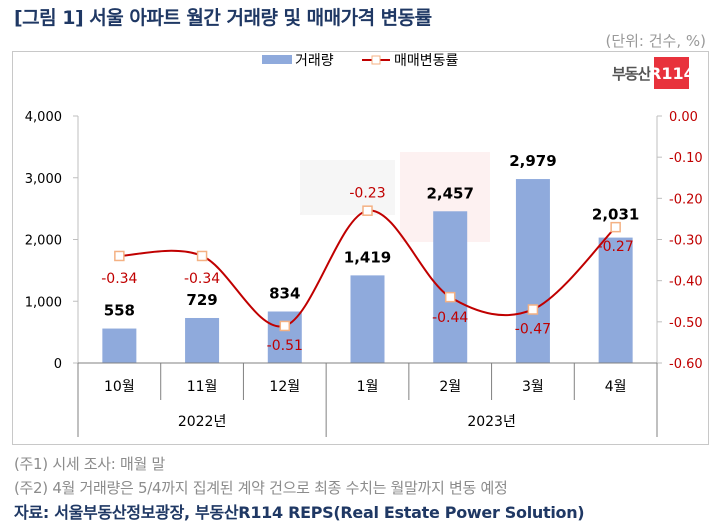  Describe the element at coordinates (491, 422) in the screenshot. I see `year-label: 2023년` at that location.